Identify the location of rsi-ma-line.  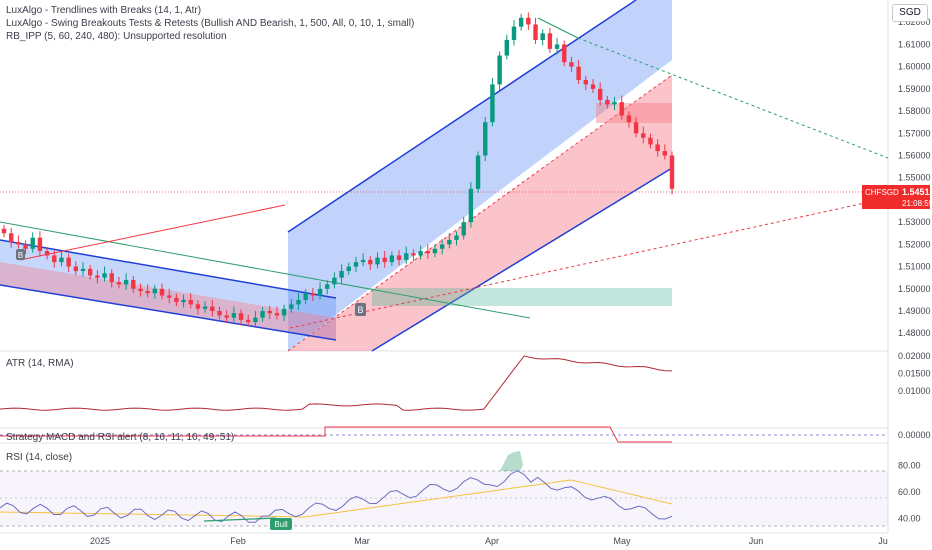
(336, 498).